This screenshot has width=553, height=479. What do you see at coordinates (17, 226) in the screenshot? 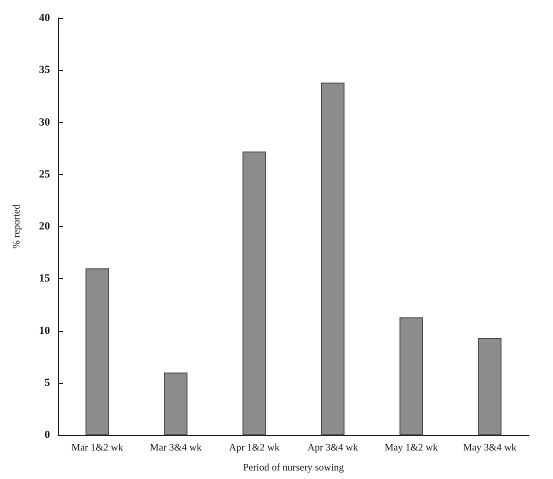
I see `y-axis-title: % reported` at bounding box center [17, 226].